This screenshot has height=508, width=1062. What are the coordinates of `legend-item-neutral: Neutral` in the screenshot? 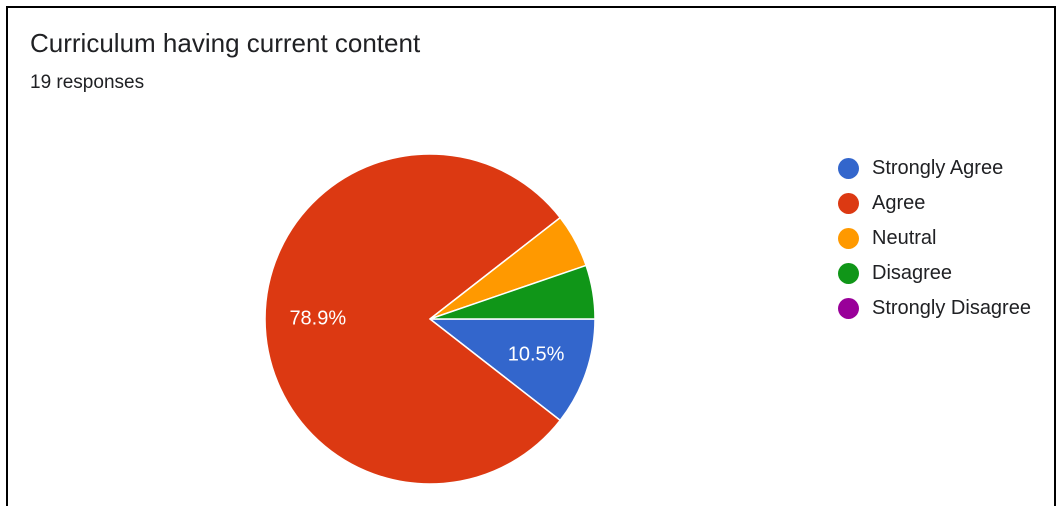 It's located at (934, 238).